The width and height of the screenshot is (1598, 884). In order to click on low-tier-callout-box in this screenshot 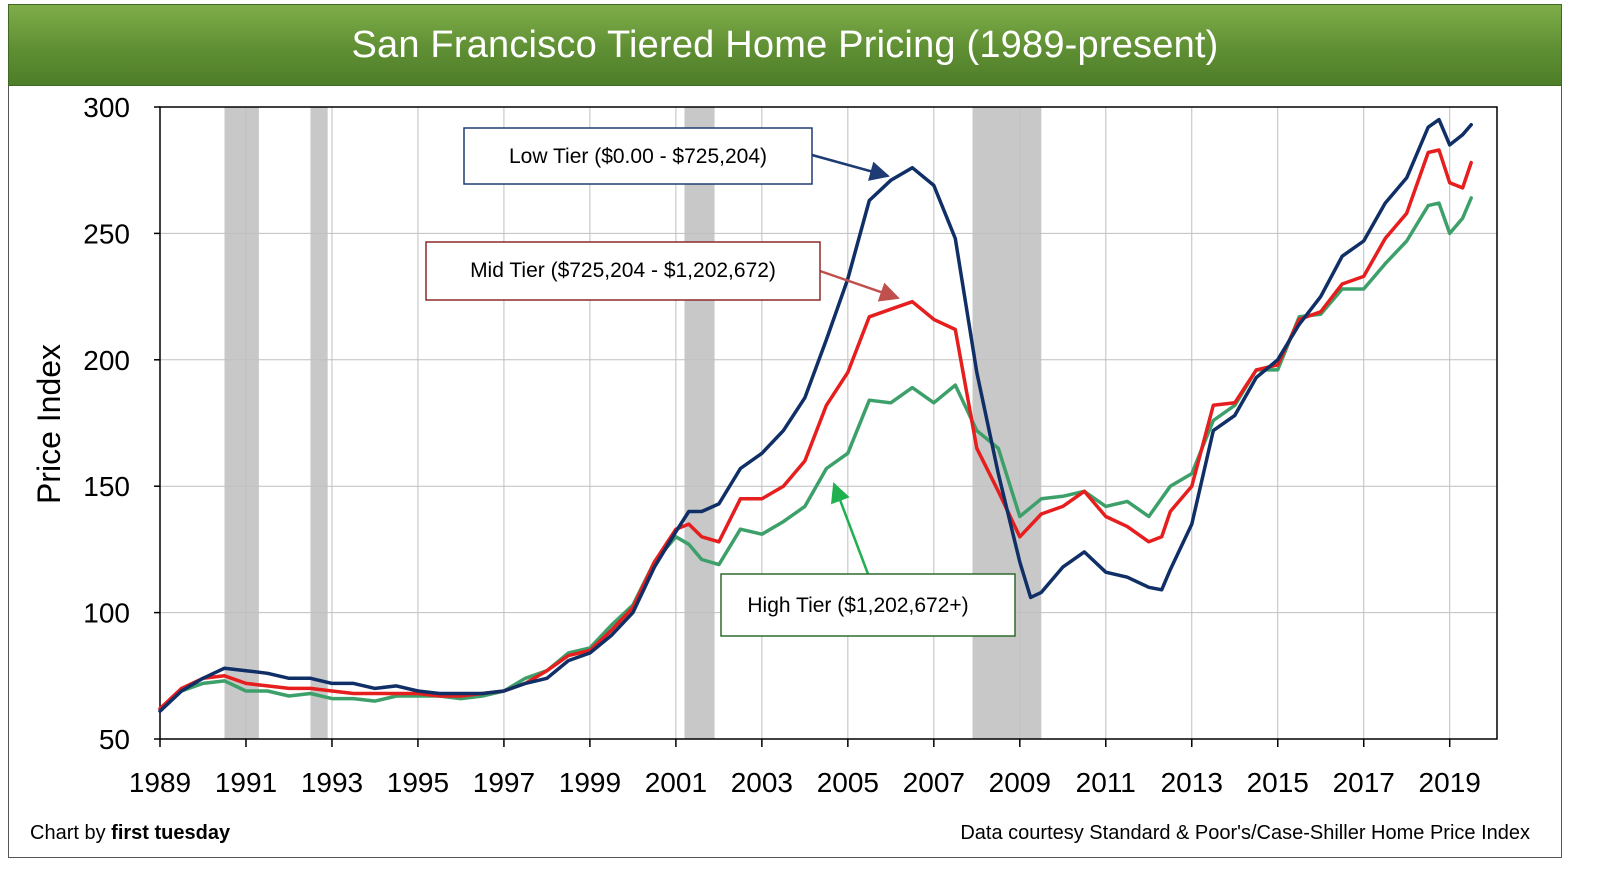, I will do `click(638, 156)`.